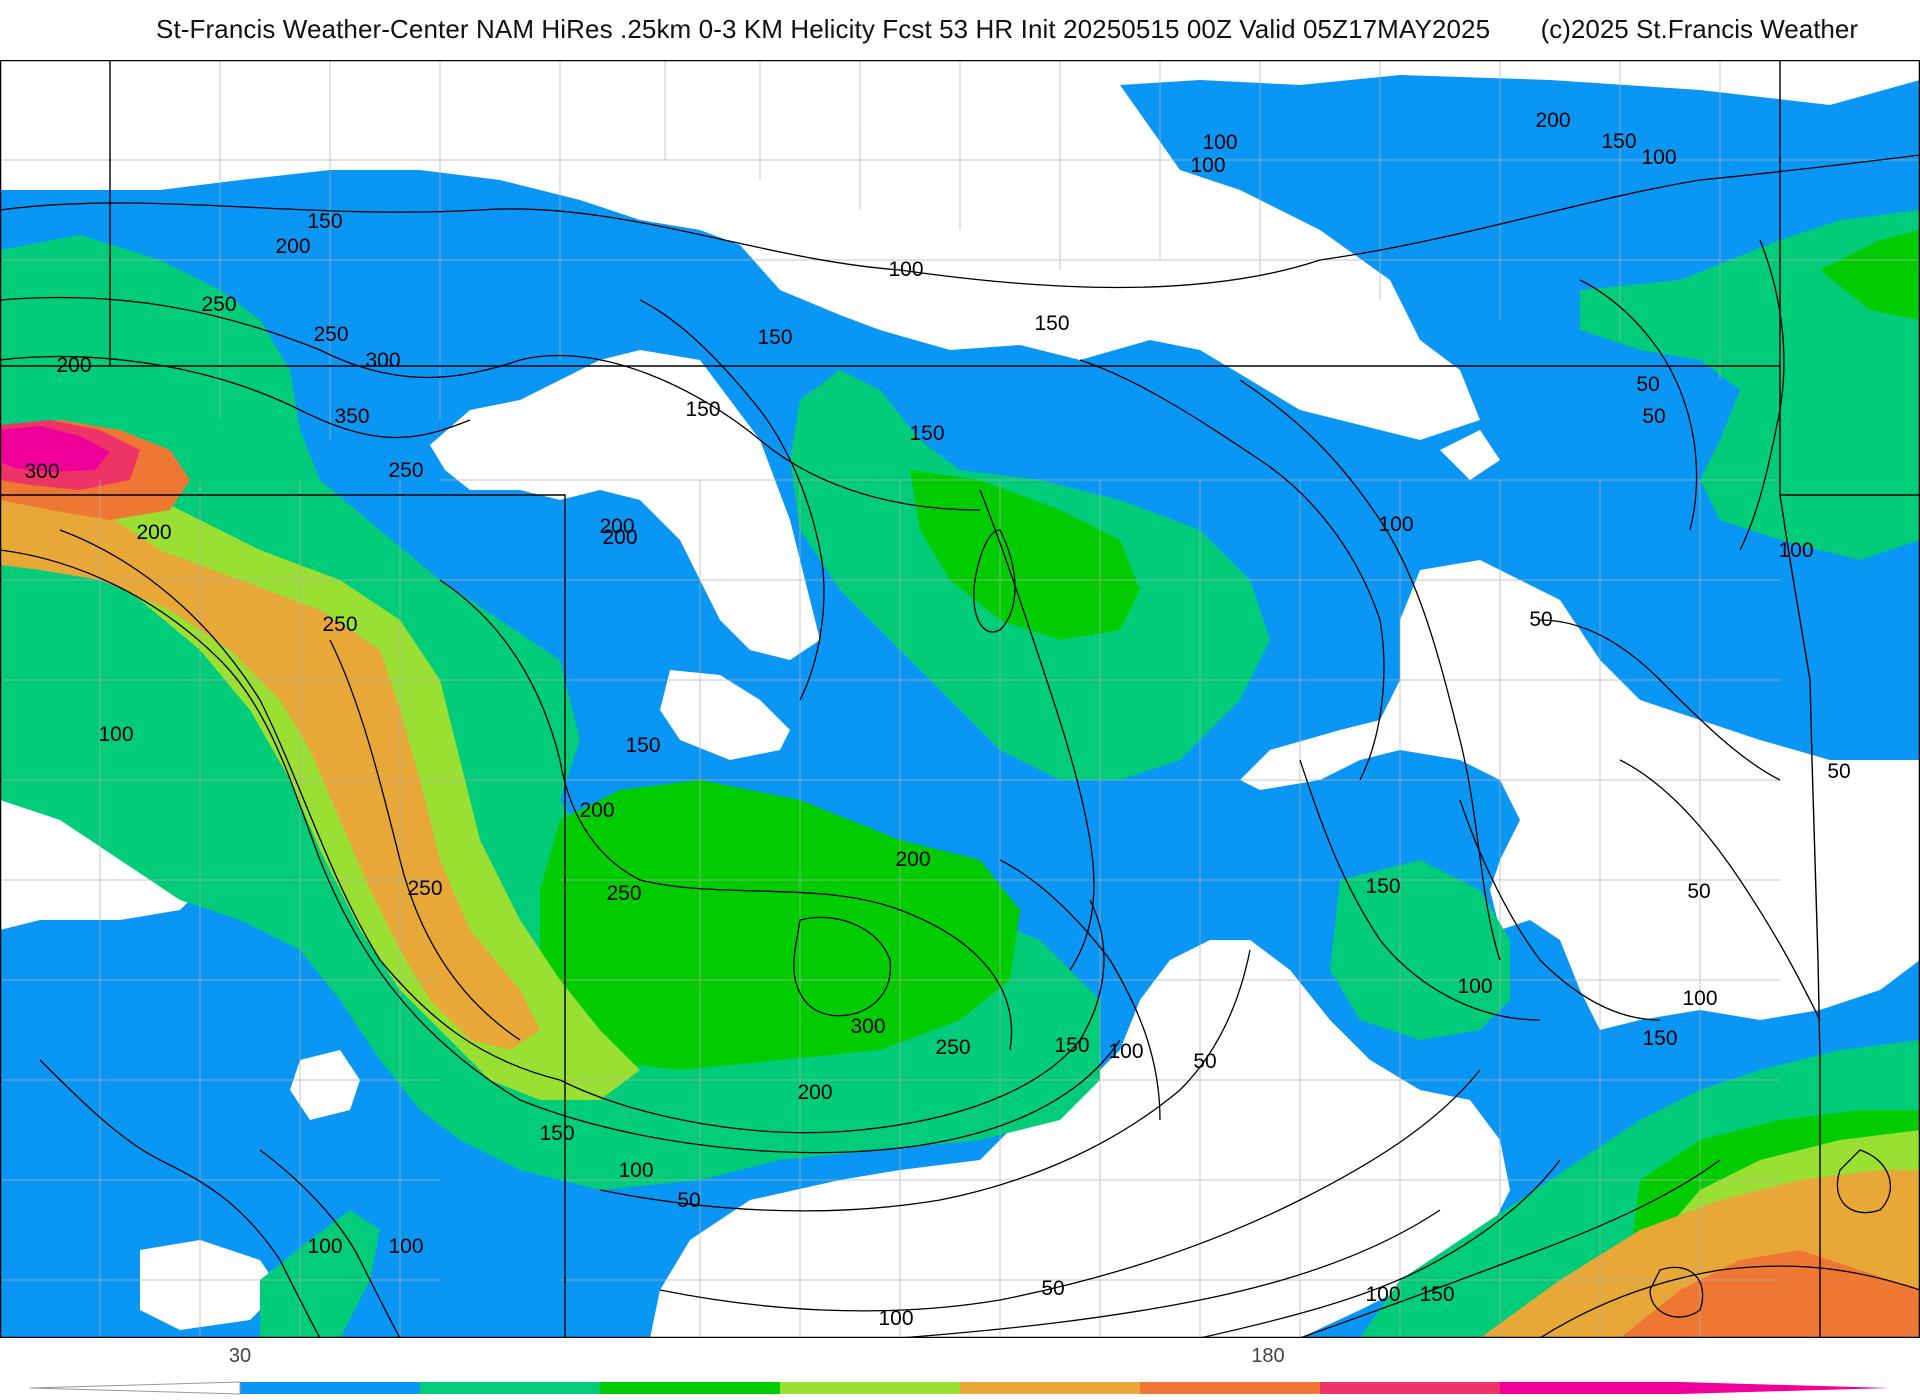  What do you see at coordinates (1699, 29) in the screenshot?
I see `copyright-notice: (c)2025 St.Francis Weather` at bounding box center [1699, 29].